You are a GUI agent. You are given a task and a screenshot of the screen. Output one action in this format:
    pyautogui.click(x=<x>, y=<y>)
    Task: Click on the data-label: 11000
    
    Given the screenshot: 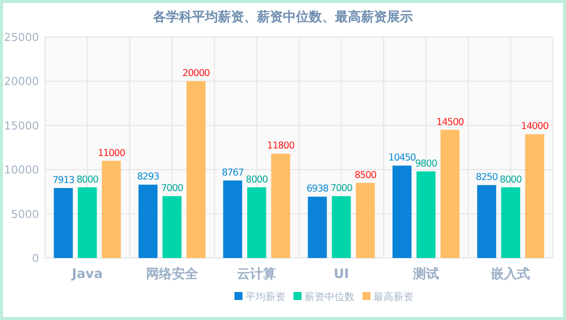 What is the action you would take?
    pyautogui.click(x=112, y=153)
    